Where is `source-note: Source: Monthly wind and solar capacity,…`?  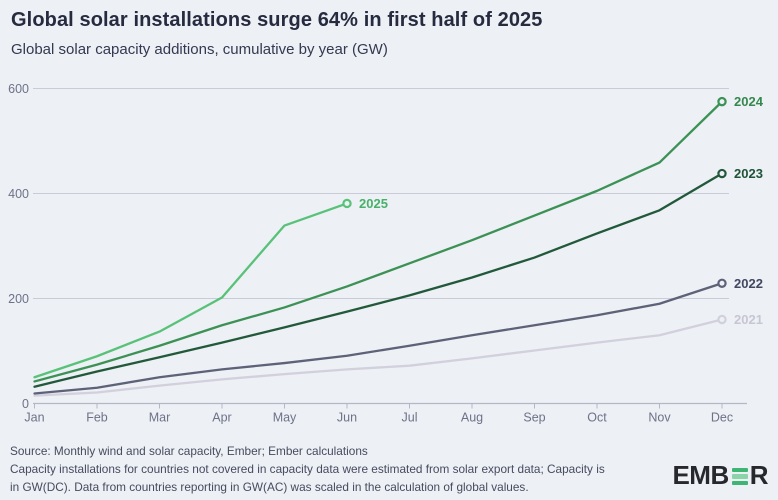 source-note: Source: Monthly wind and solar capacity,… is located at coordinates (340, 469).